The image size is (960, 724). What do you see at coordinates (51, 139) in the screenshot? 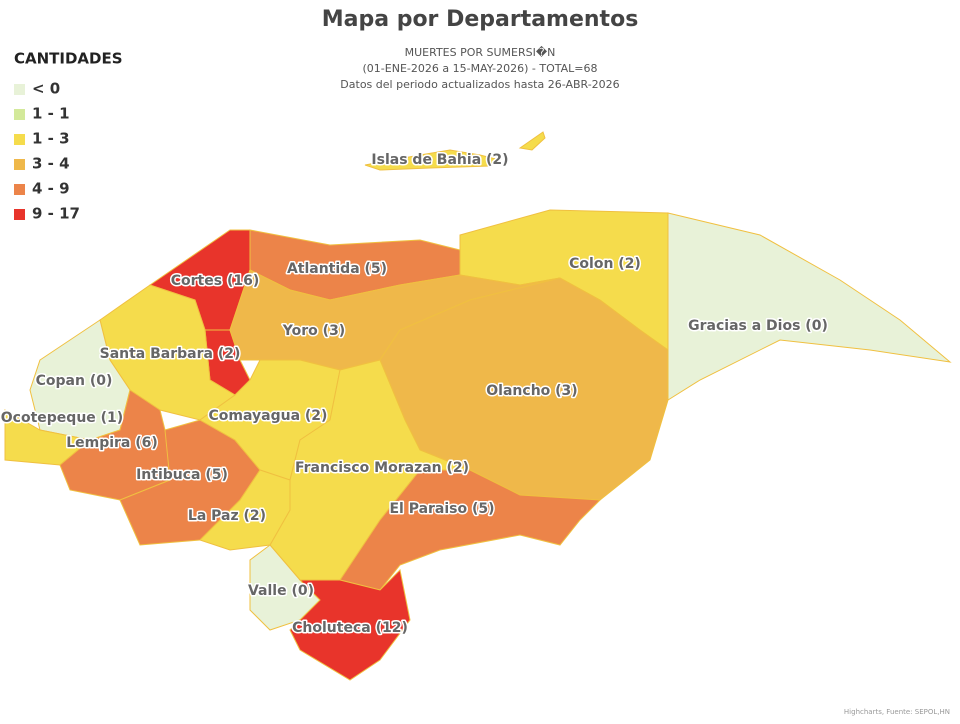
I see `legend-label: 1 - 3` at bounding box center [51, 139].